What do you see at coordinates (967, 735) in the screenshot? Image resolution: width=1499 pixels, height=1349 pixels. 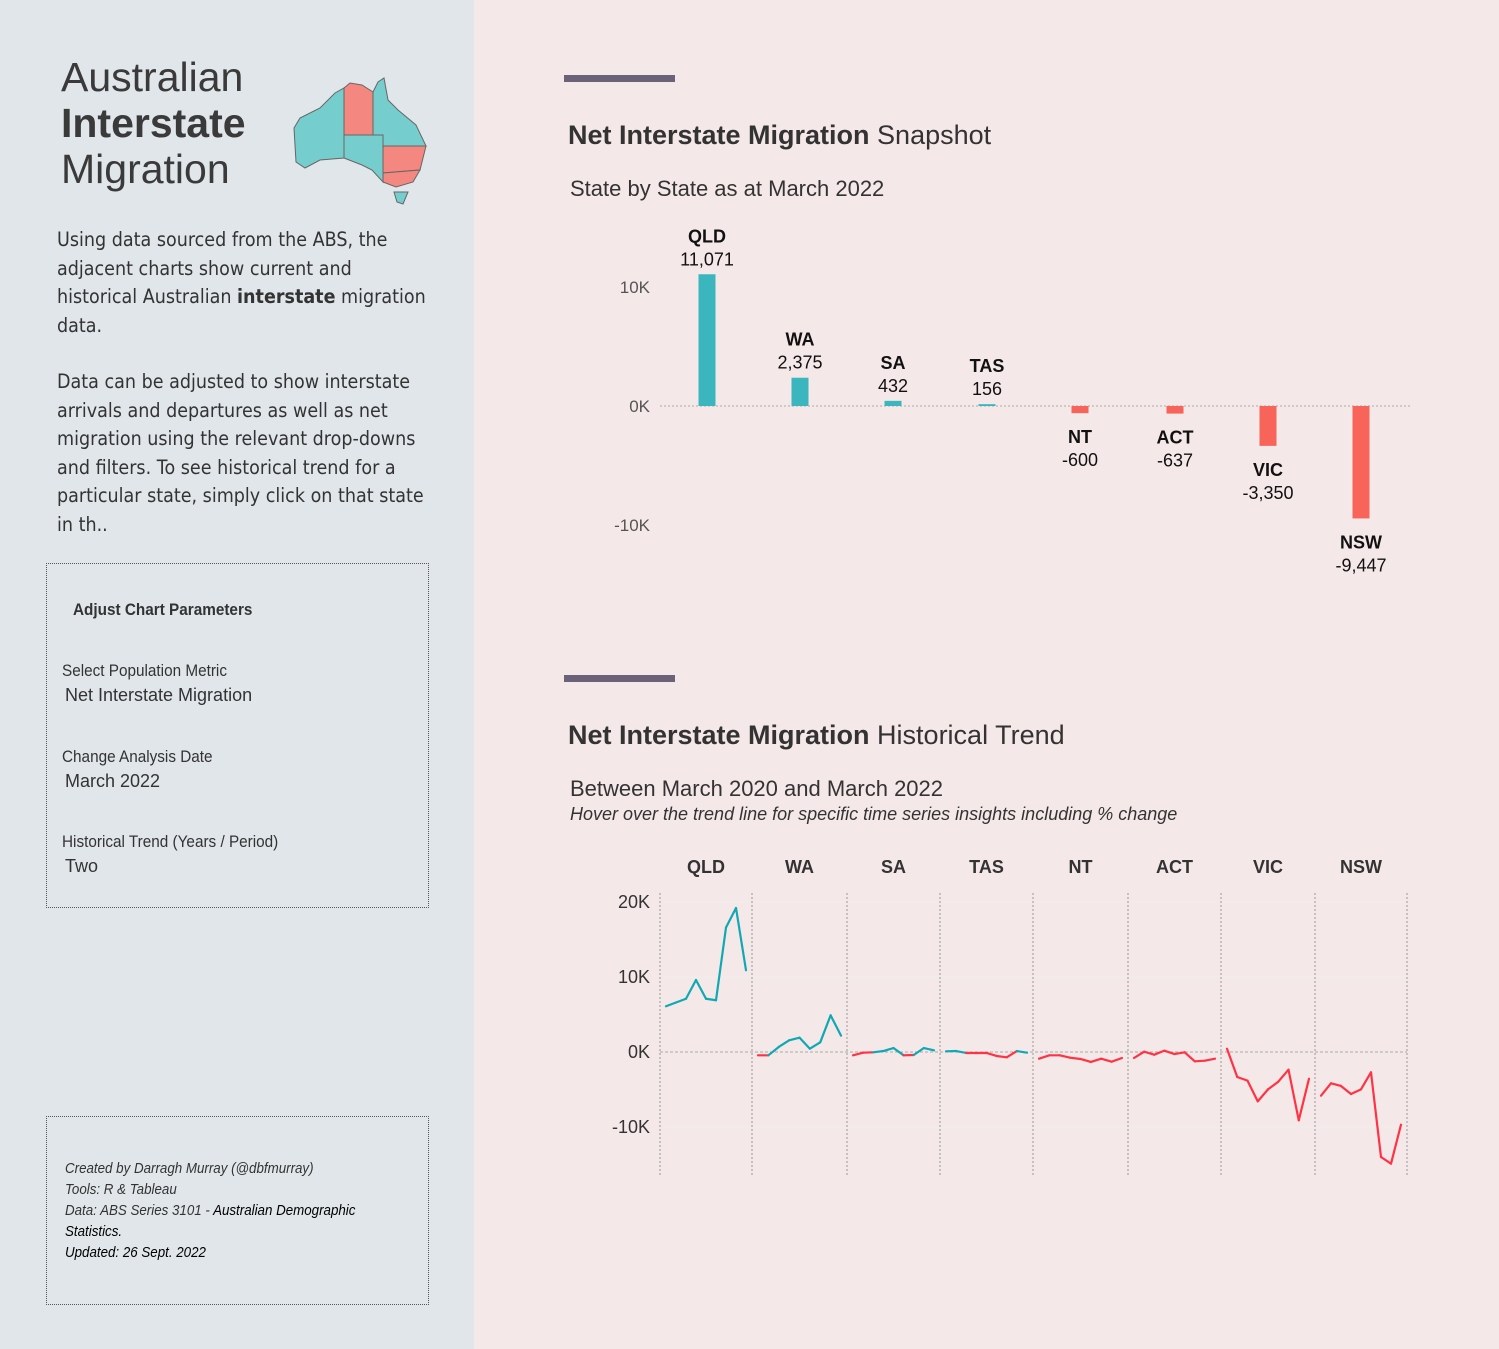 I see `trend-title-rest: Historical Trend` at bounding box center [967, 735].